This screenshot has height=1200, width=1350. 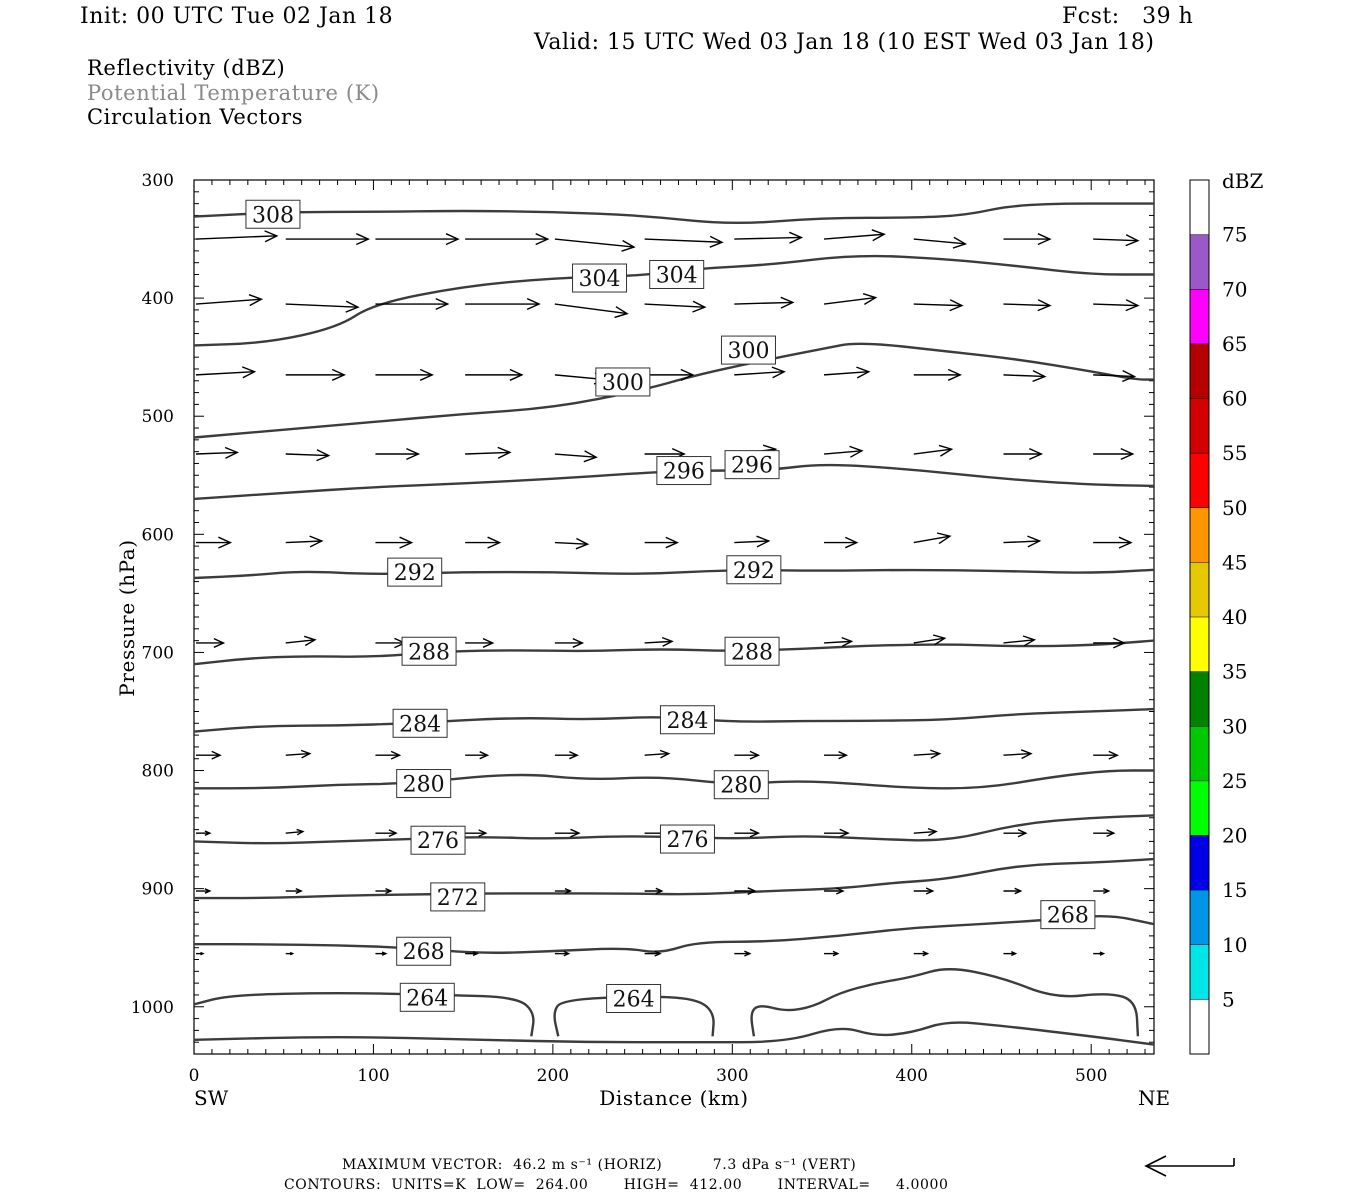 I want to click on colorbar-label: 20, so click(x=1234, y=836).